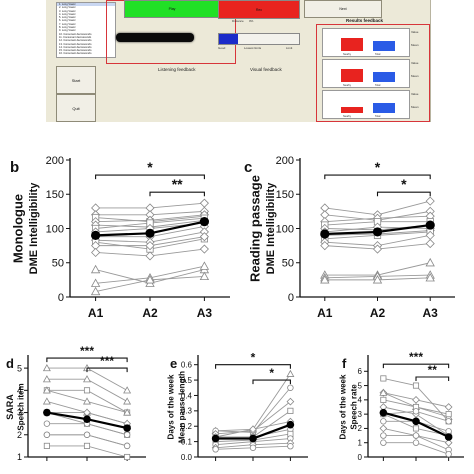 The image size is (474, 474). I want to click on word-list-item: 12. Consonant decrescendo, so click(75, 41).